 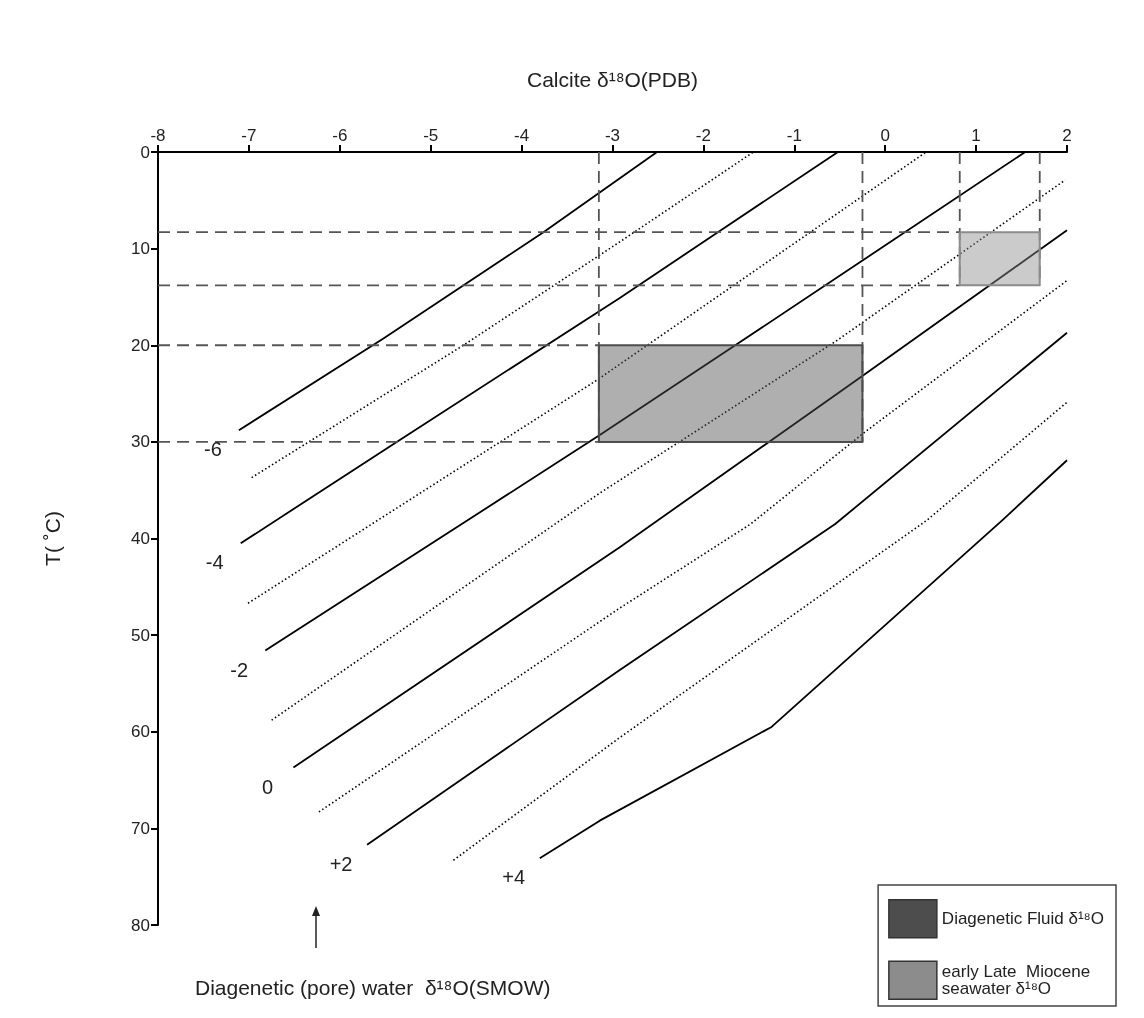 I want to click on y-tick-label: 50, so click(x=140, y=635).